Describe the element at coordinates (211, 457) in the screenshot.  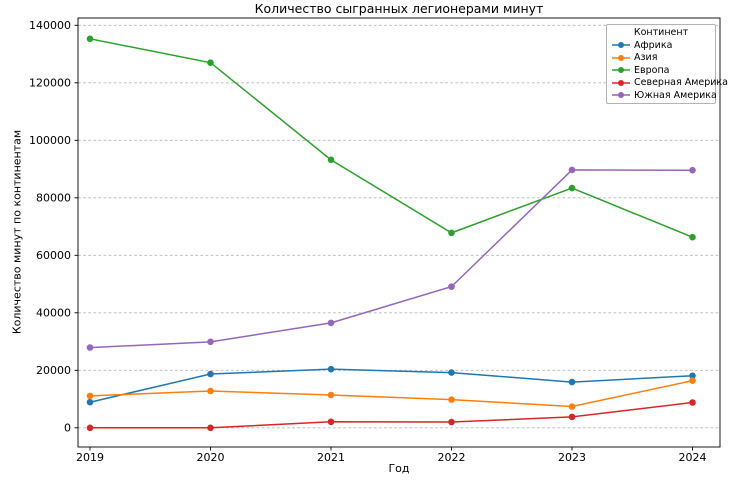
I see `x-tick-label: 2020` at that location.